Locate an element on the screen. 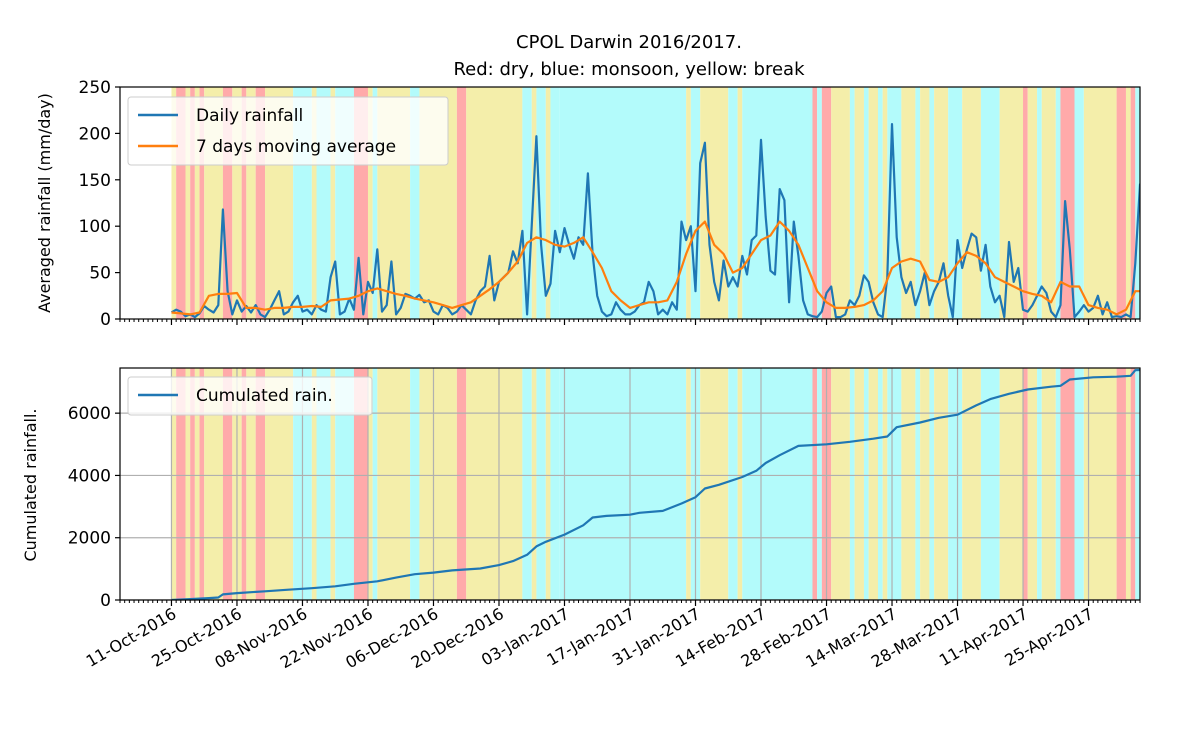  top-legend: Daily rainfall 7 days moving average is located at coordinates (288, 131).